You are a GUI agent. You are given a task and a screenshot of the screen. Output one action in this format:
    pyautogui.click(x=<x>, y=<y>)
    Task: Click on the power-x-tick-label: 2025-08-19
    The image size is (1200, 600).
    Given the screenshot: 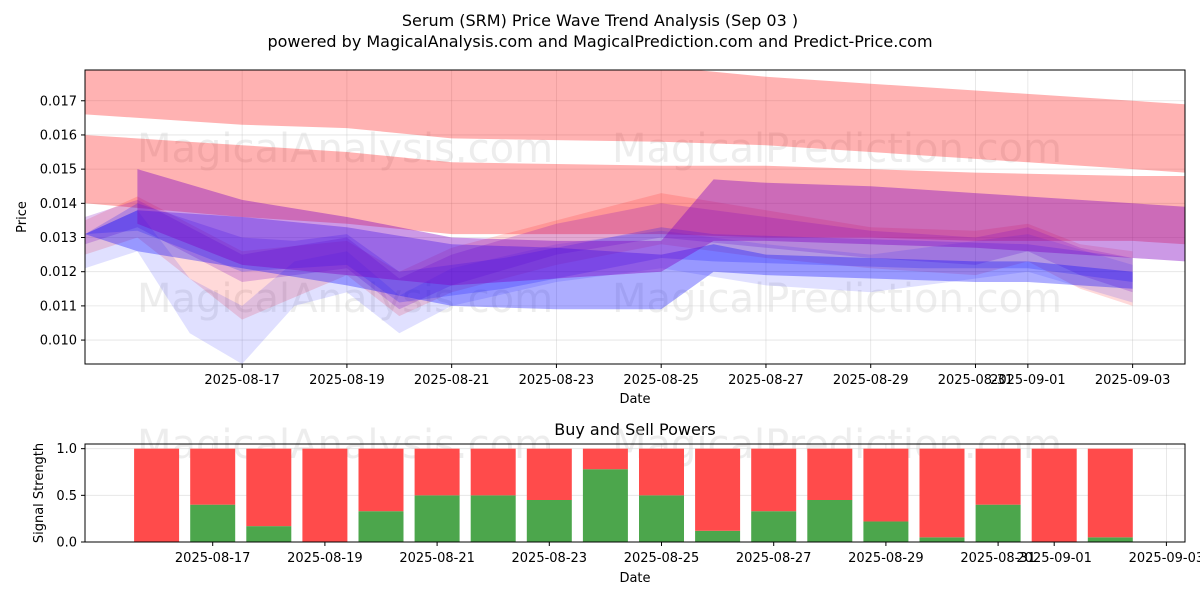 What is the action you would take?
    pyautogui.click(x=325, y=558)
    